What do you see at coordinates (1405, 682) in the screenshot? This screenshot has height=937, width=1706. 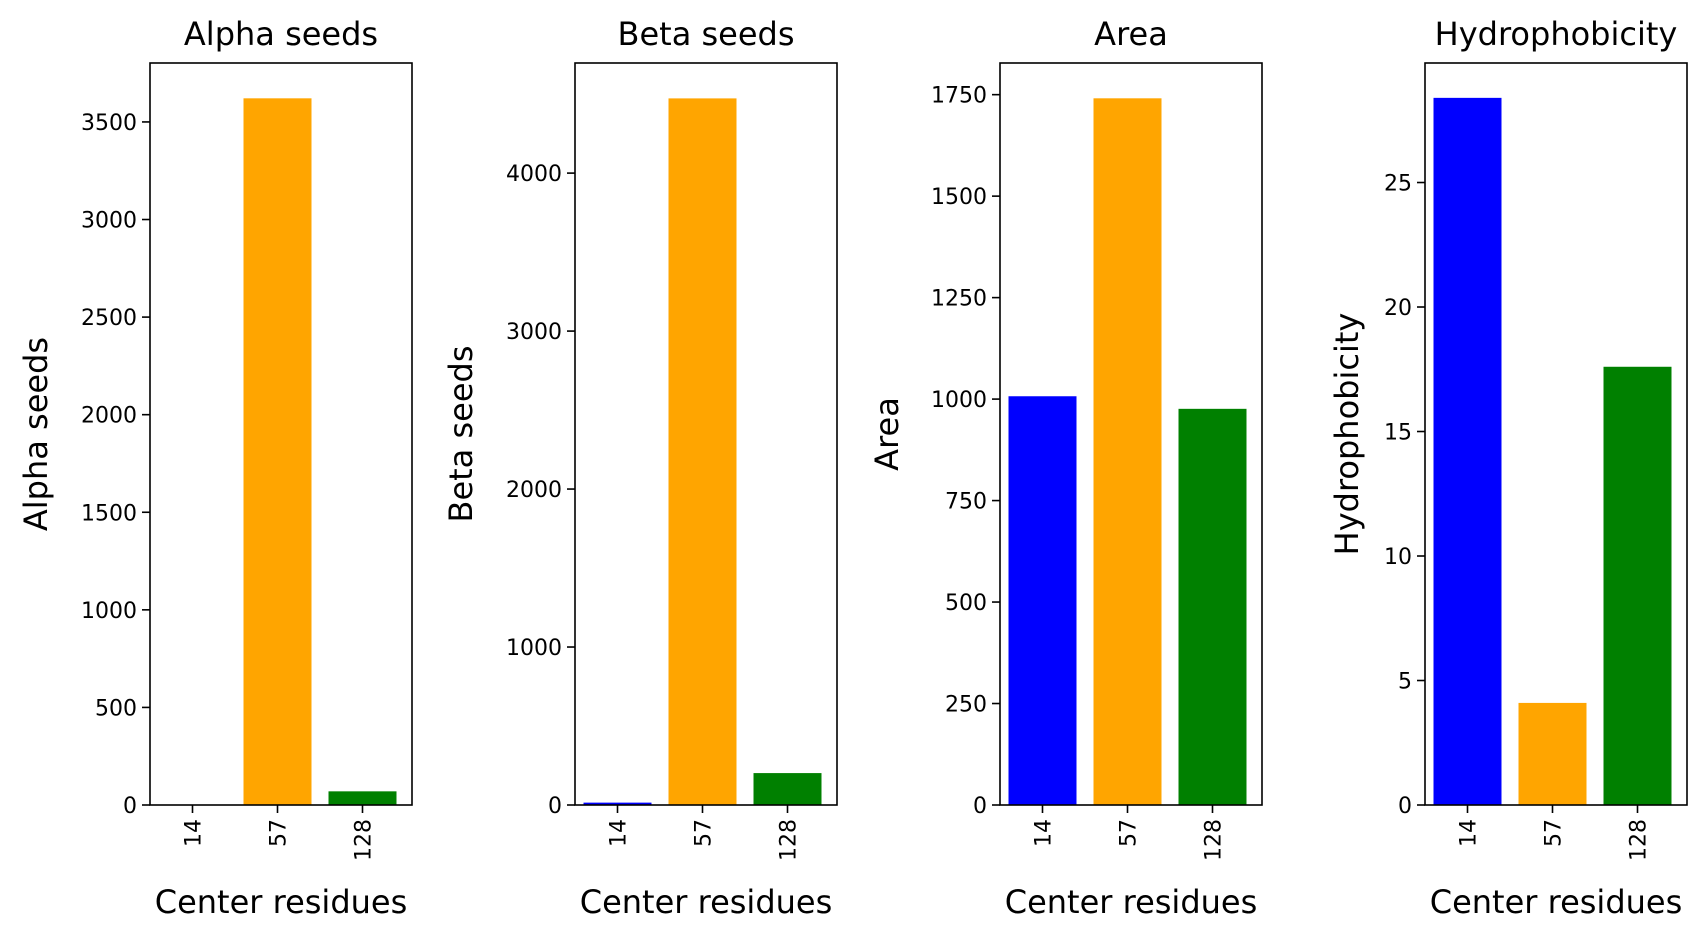 I see `y-tick-label: 5` at bounding box center [1405, 682].